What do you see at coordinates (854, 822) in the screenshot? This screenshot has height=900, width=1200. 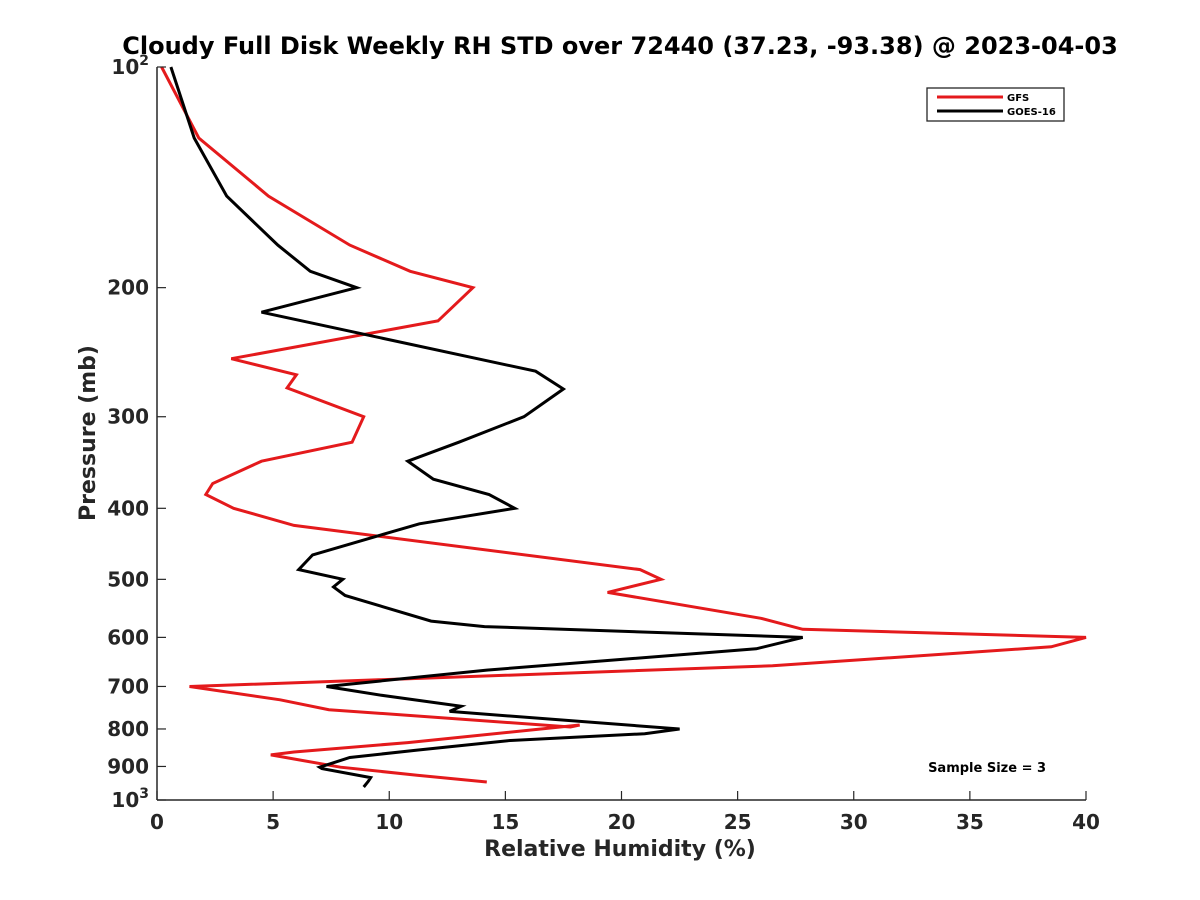 I see `x-tick-label: 30` at bounding box center [854, 822].